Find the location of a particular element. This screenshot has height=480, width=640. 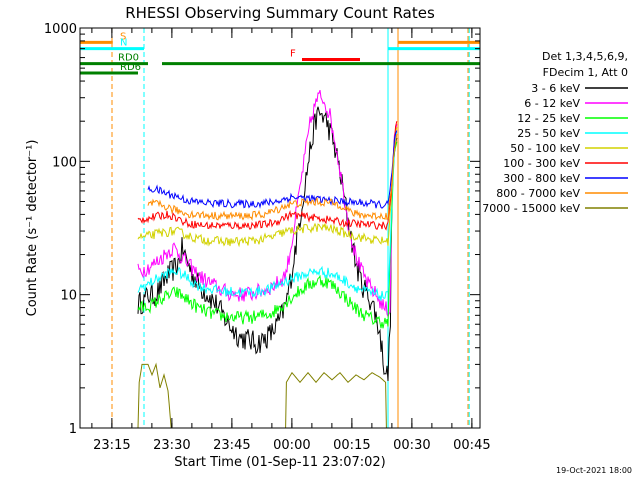

legend-entry-label: 12 - 25 keV is located at coordinates (548, 118).